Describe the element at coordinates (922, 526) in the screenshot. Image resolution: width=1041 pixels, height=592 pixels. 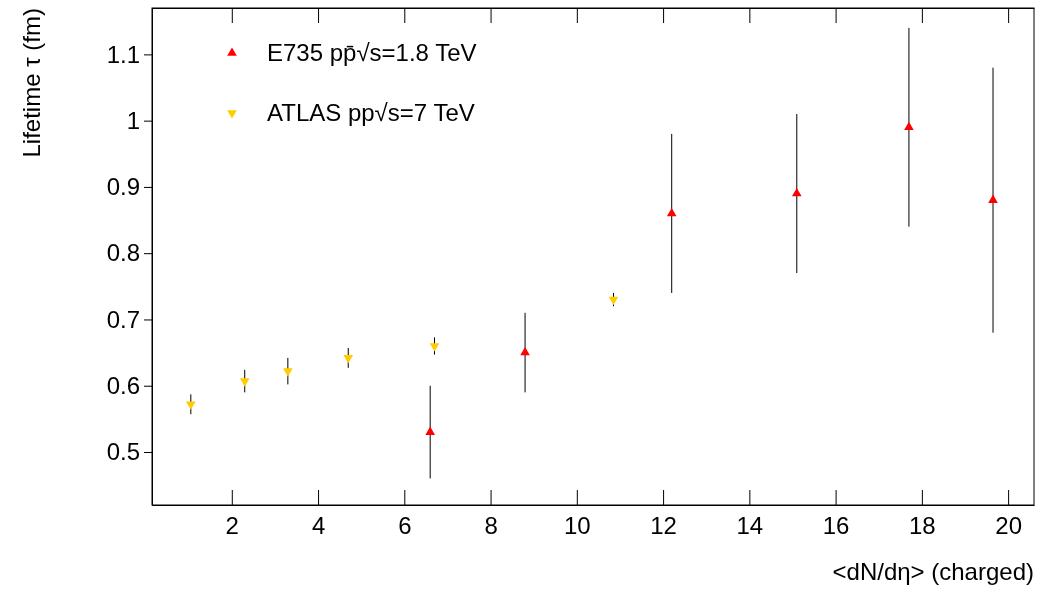
I see `x-tick-label: 18` at that location.